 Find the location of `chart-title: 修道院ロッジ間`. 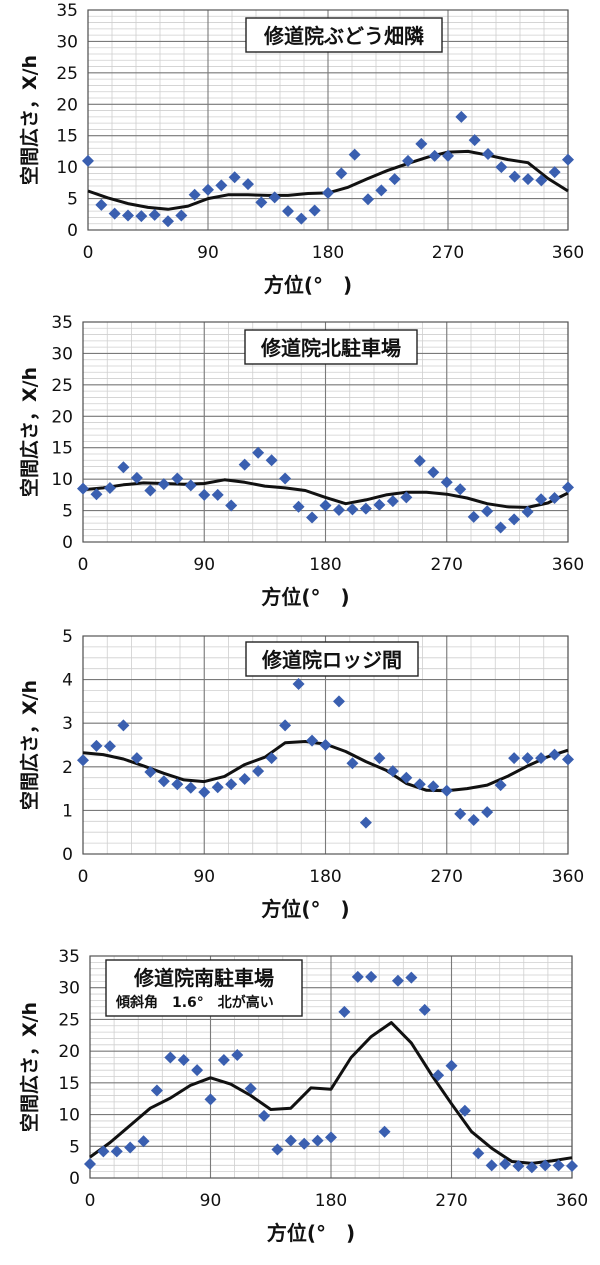

chart-title: 修道院ロッジ間 is located at coordinates (331, 660).